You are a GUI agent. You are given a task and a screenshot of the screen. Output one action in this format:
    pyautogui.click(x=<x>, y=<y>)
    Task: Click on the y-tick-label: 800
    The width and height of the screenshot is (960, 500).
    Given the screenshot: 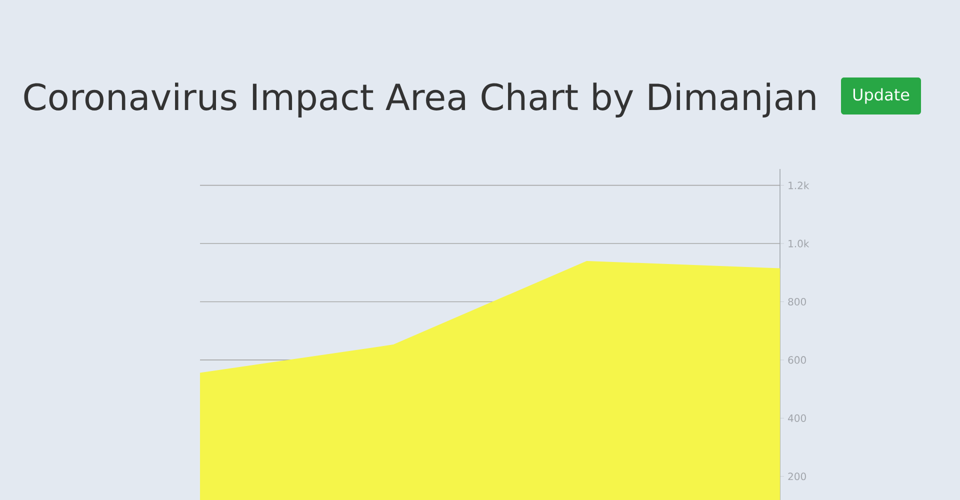 What is the action you would take?
    pyautogui.click(x=797, y=302)
    